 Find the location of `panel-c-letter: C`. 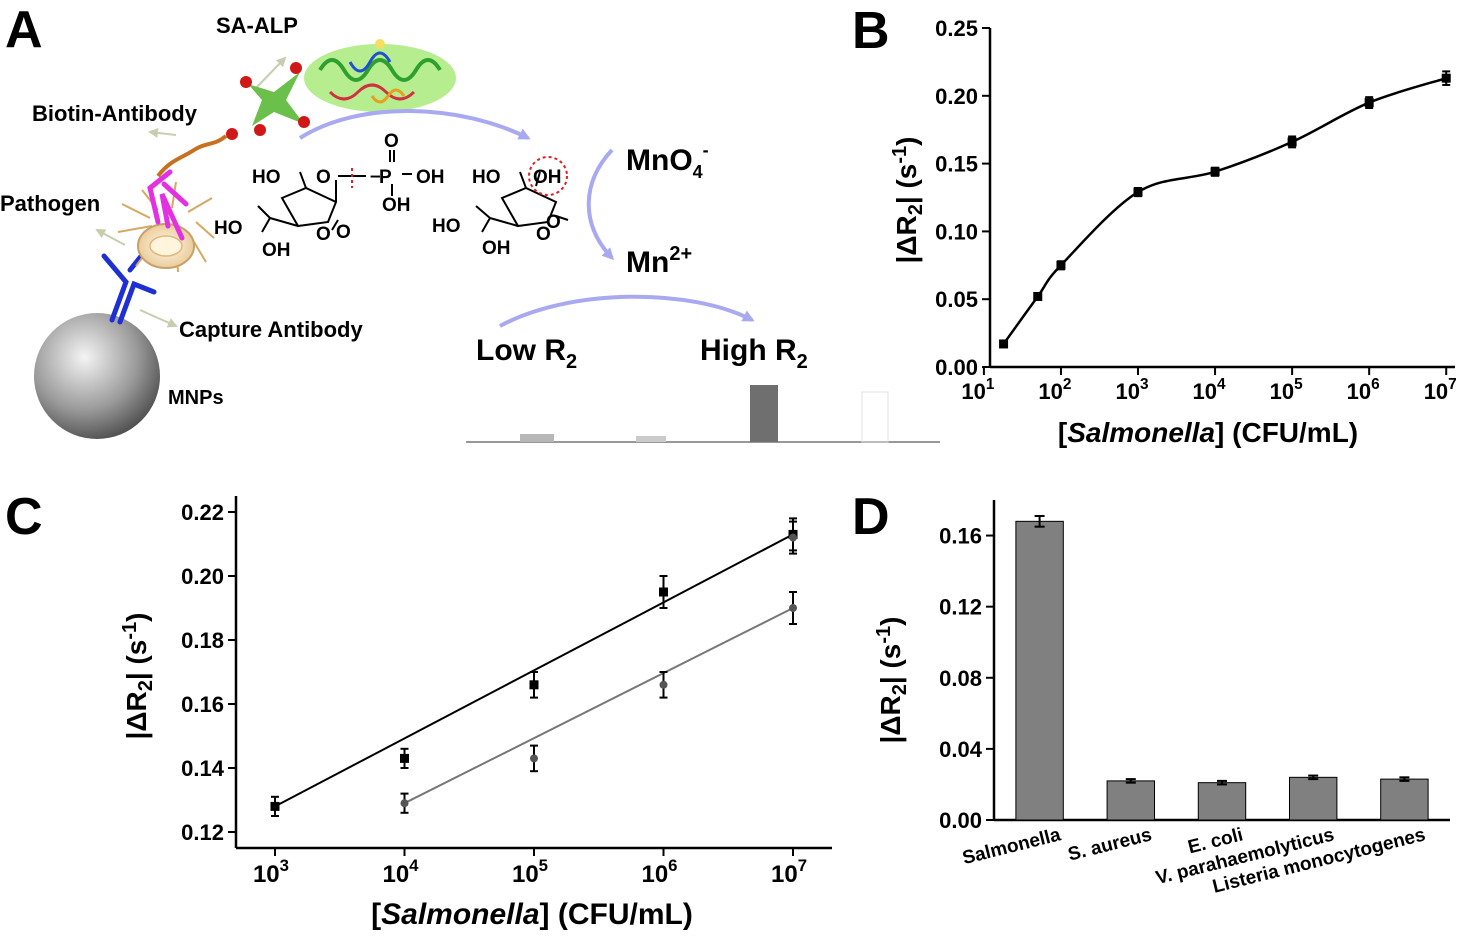

panel-c-letter: C is located at coordinates (24, 517).